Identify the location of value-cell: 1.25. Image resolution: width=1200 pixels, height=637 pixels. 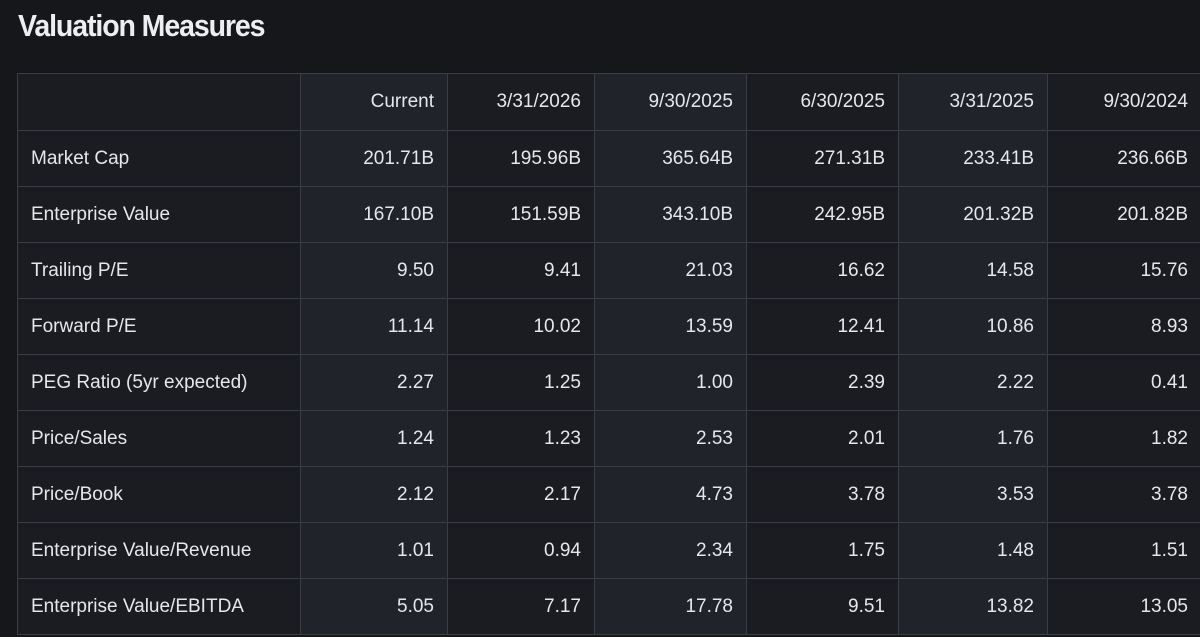
(521, 382).